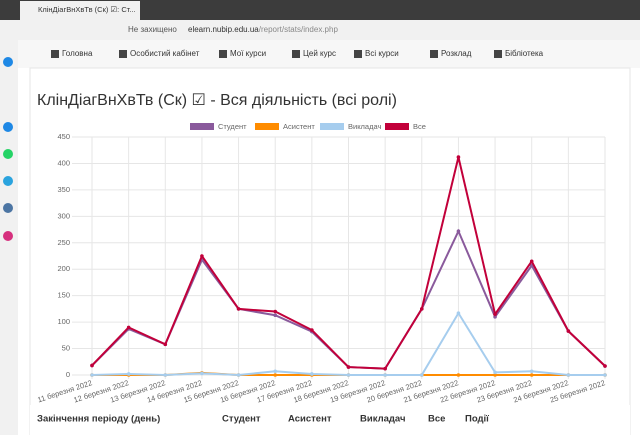 Image resolution: width=640 pixels, height=440 pixels. I want to click on tab, so click(80, 10).